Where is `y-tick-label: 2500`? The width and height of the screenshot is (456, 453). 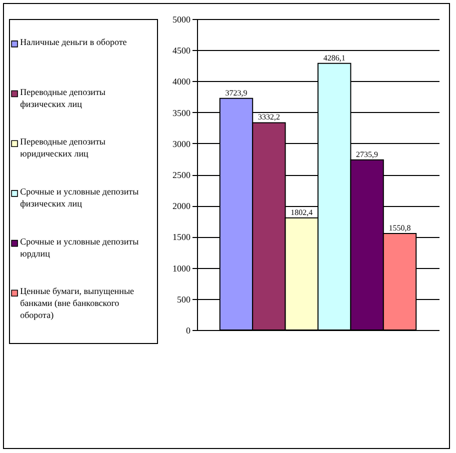
y-tick-label: 2500 is located at coordinates (181, 175).